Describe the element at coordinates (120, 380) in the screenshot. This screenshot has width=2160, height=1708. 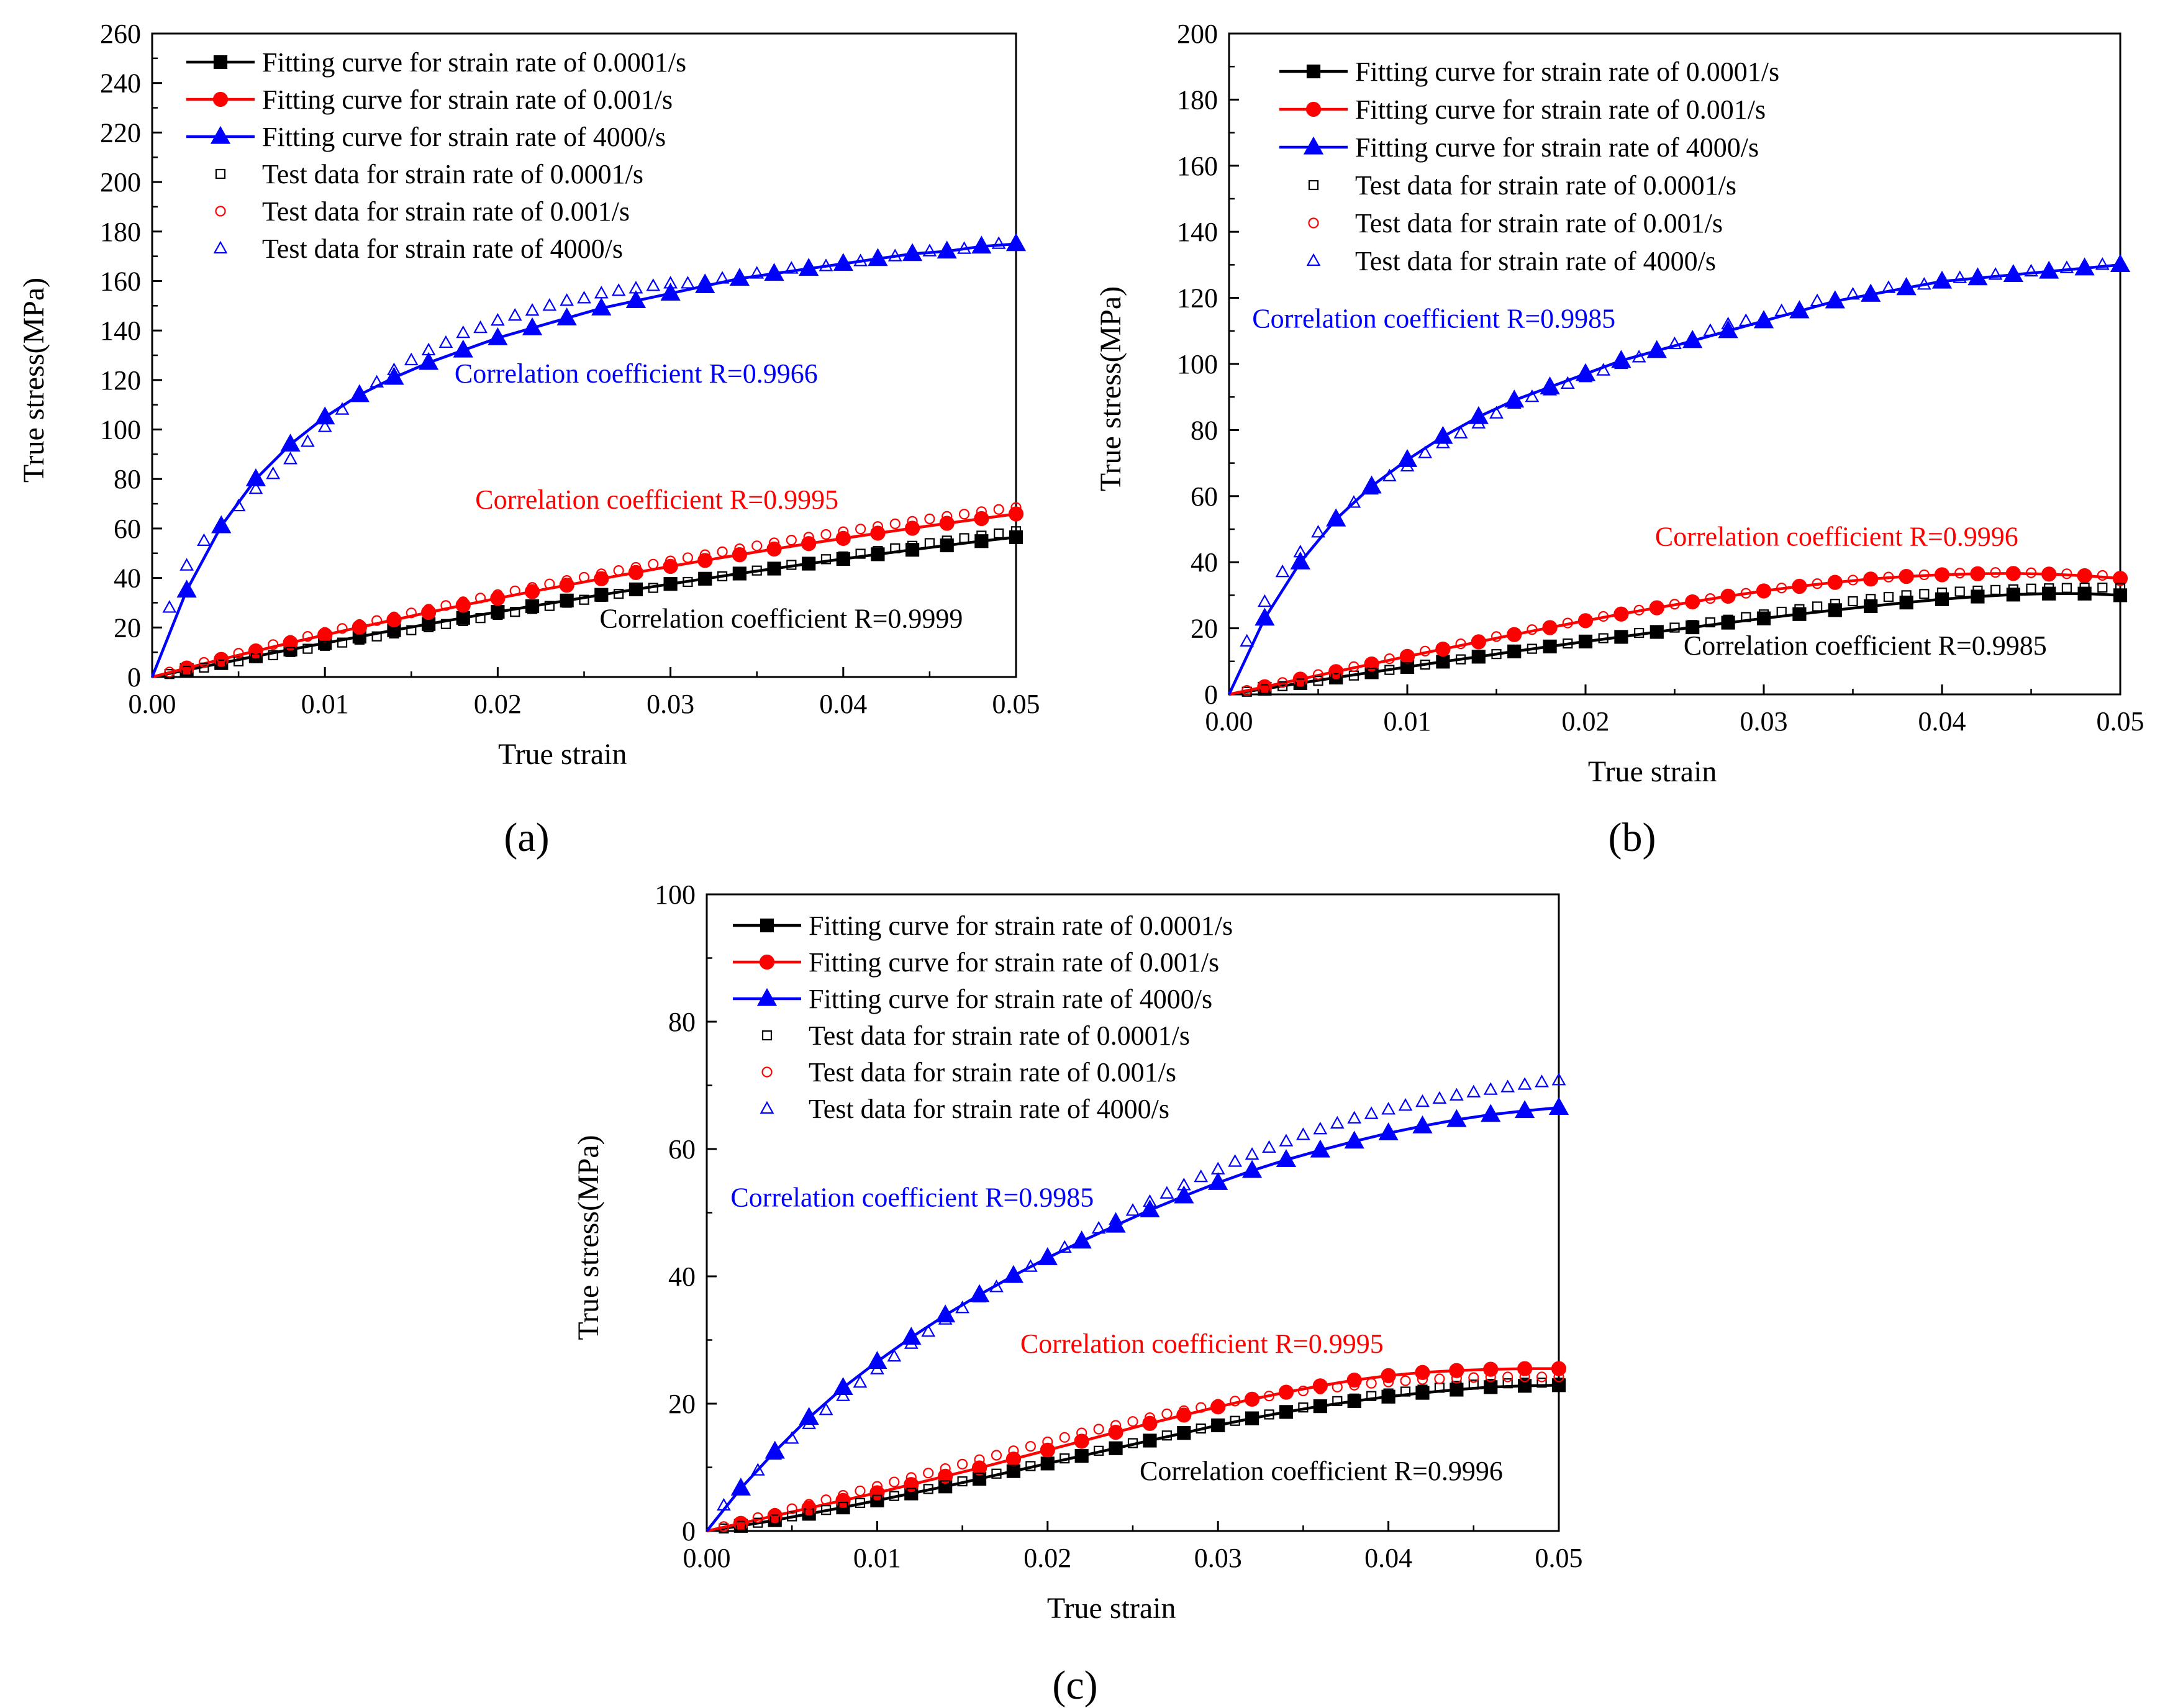
I see `y-tick-label: 120` at that location.